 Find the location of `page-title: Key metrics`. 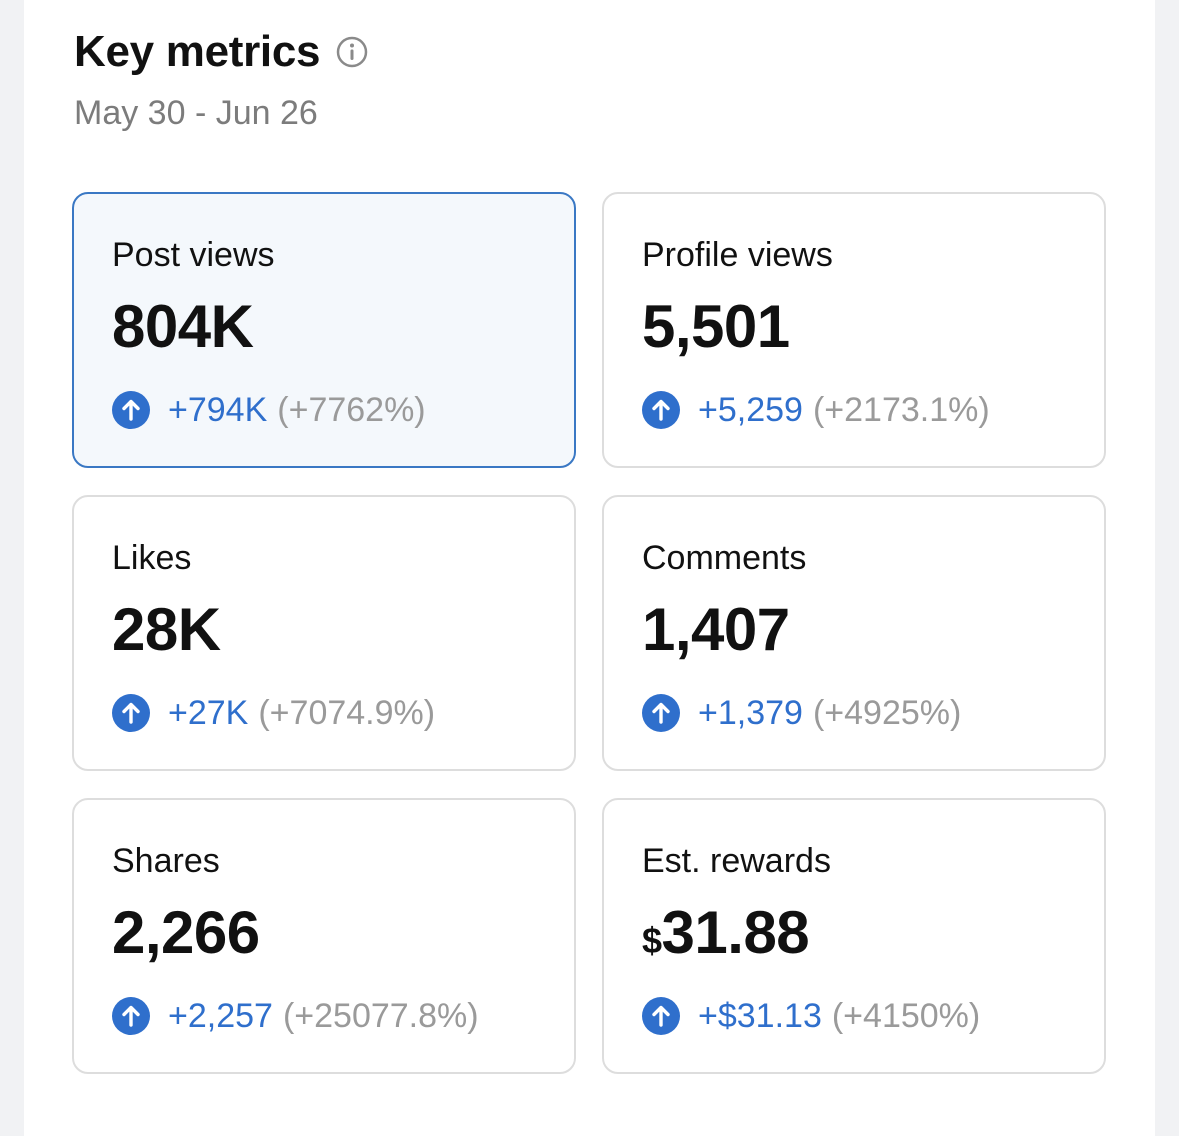

page-title: Key metrics is located at coordinates (197, 51).